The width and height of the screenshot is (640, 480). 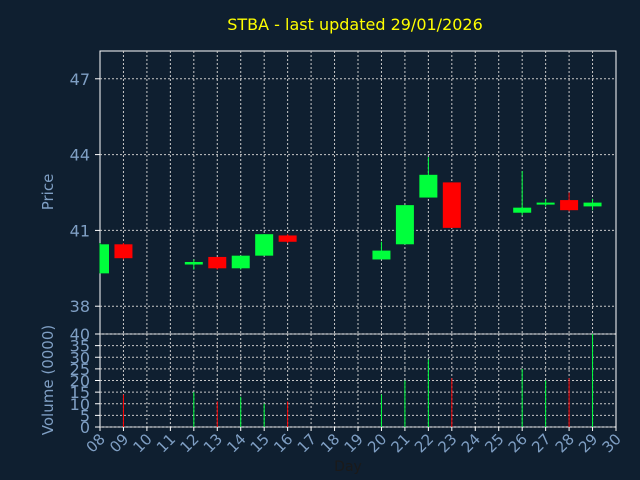 I want to click on day-tick-label: 23, so click(x=447, y=443).